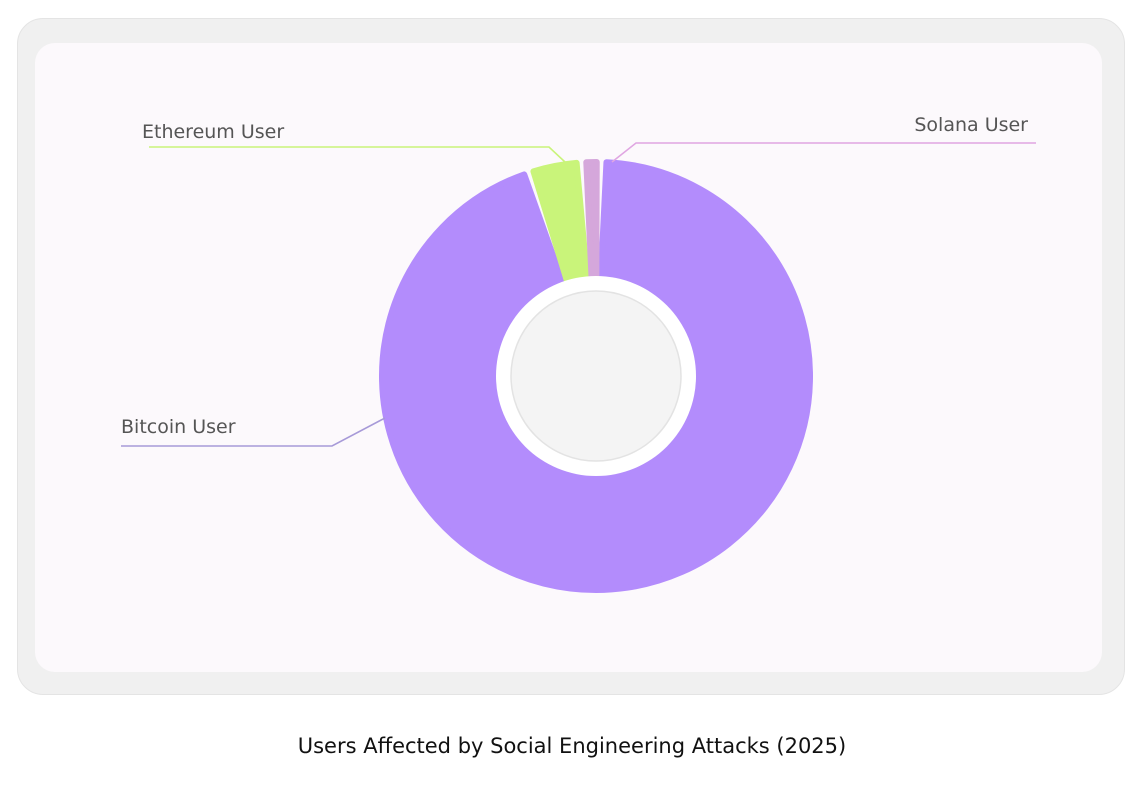 This screenshot has width=1144, height=790. Describe the element at coordinates (357, 154) in the screenshot. I see `leader-ethereum-user` at that location.